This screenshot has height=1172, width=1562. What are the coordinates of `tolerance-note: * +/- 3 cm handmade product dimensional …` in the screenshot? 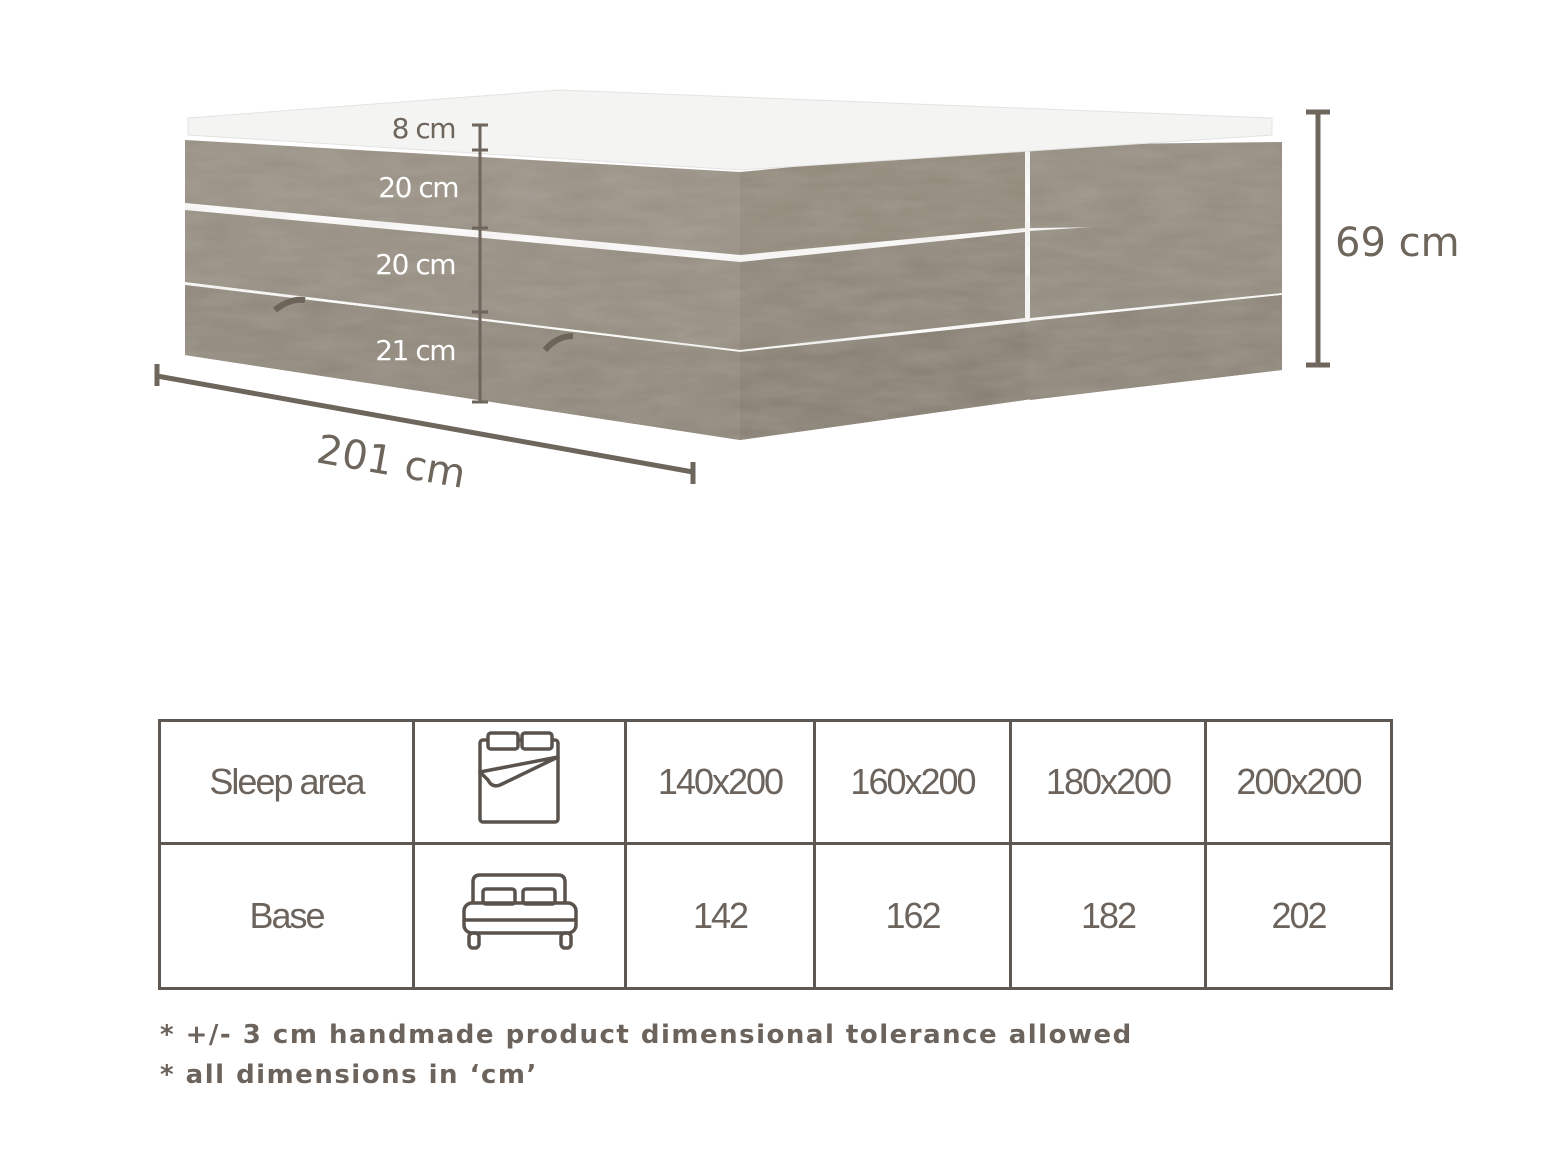 It's located at (646, 1035).